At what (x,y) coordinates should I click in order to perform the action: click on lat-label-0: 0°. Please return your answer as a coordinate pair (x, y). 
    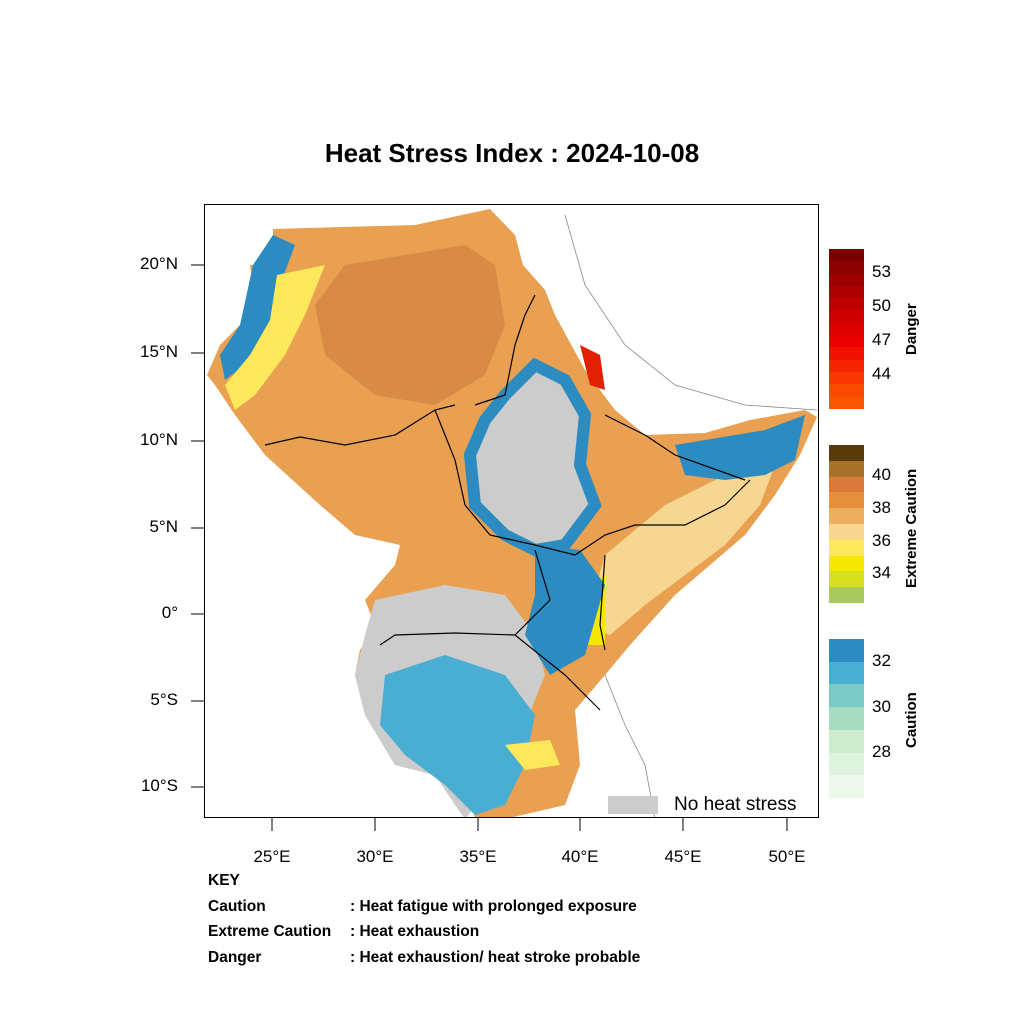
    Looking at the image, I should click on (169, 612).